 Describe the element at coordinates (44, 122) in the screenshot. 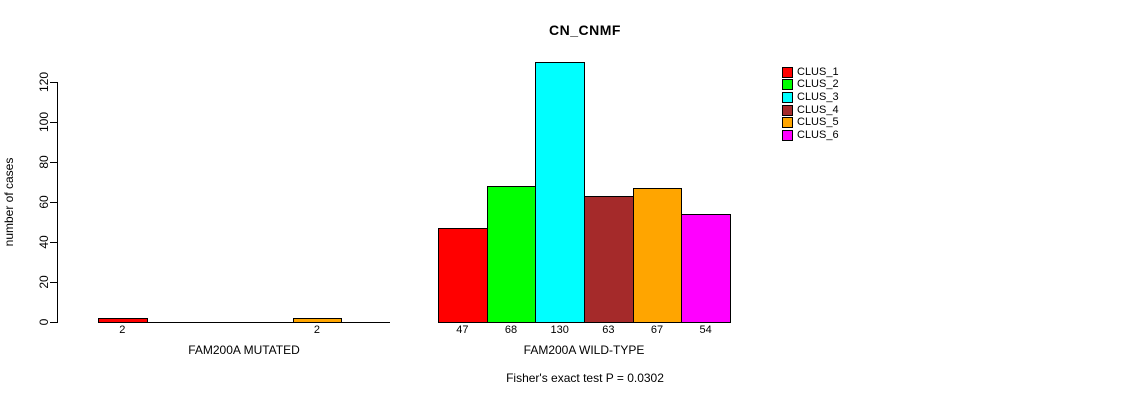

I see `y-tick-label: 100` at that location.